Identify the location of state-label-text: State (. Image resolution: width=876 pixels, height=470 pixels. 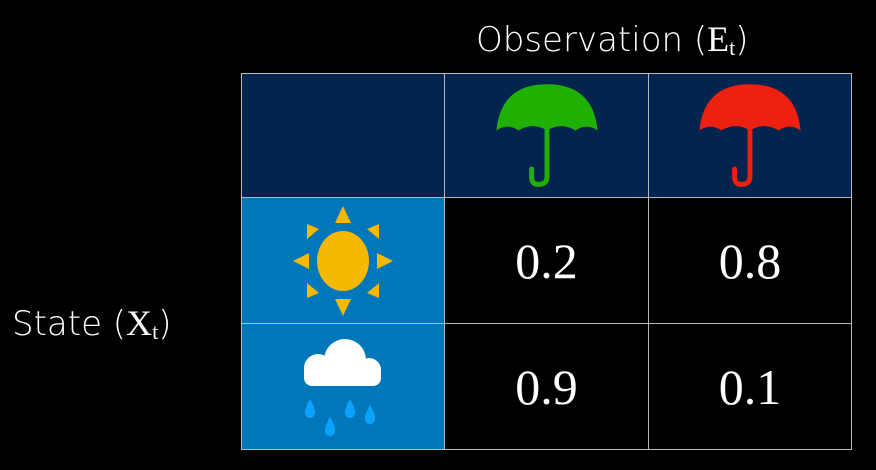
(69, 324).